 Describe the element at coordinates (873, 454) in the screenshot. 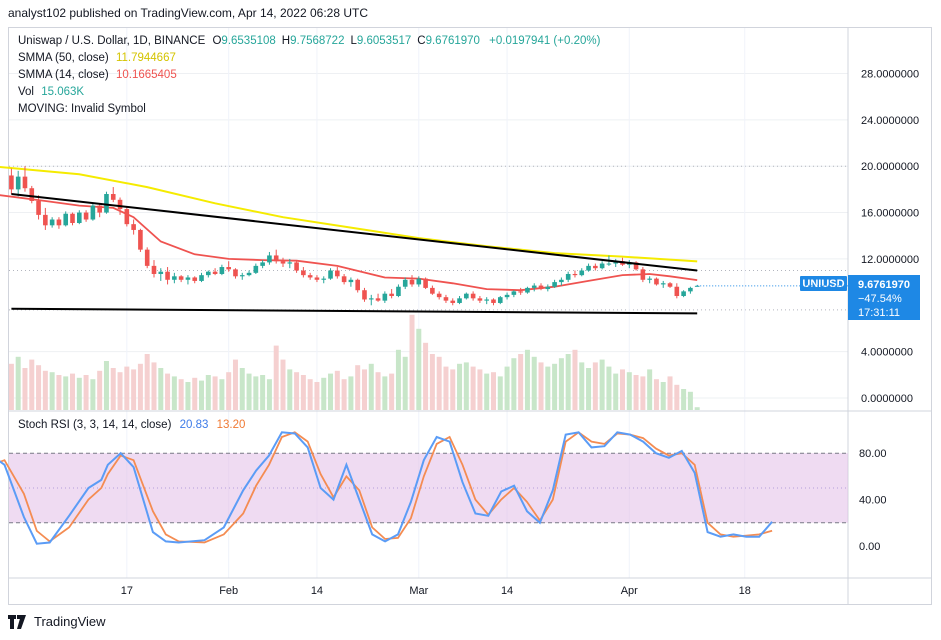

I see `stoch-axis-tick: 80.00` at that location.